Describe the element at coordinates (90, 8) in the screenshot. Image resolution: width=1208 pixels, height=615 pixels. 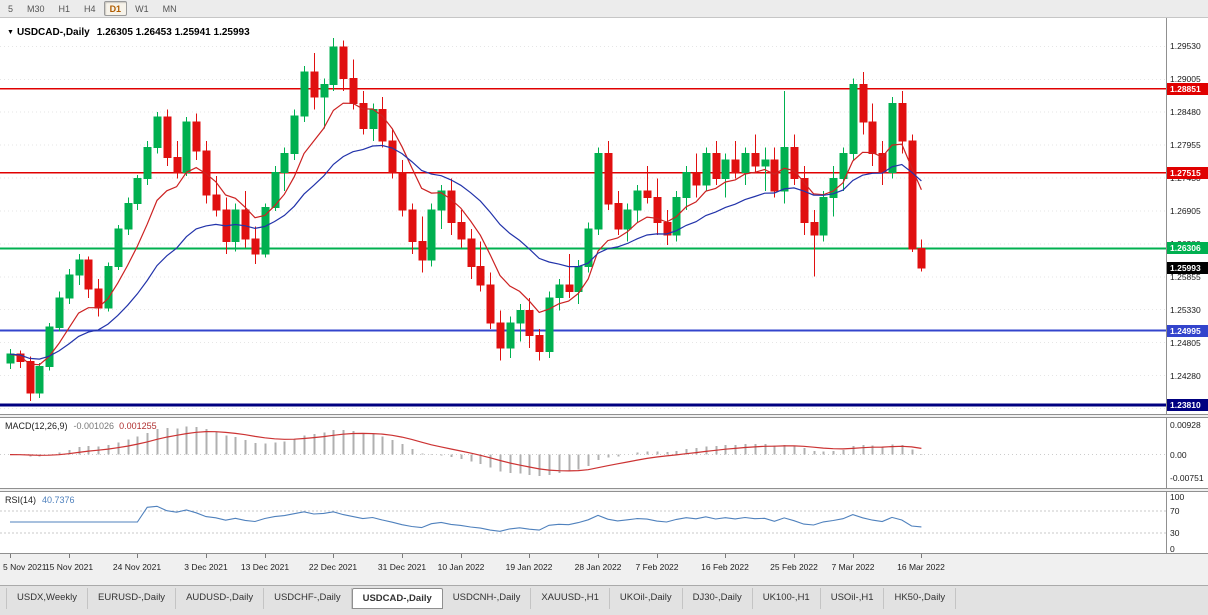
I see `timeframe-button-h4: H4` at that location.